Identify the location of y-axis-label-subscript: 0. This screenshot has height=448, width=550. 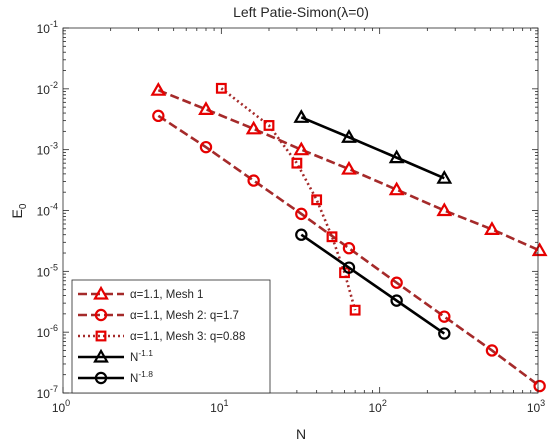
(23, 206).